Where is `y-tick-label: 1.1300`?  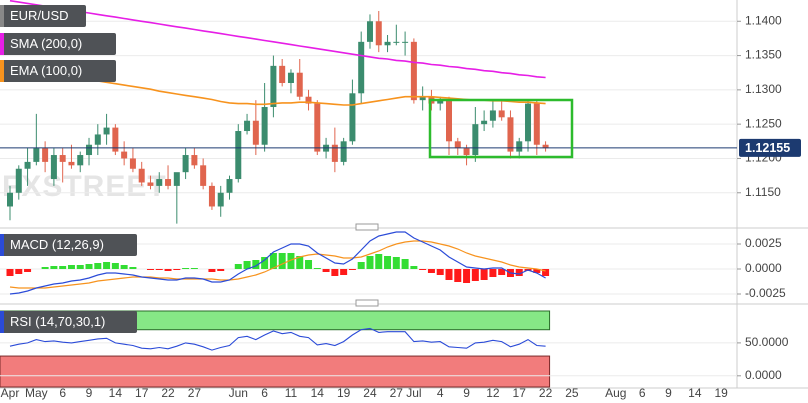
y-tick-label: 1.1300 is located at coordinates (763, 89).